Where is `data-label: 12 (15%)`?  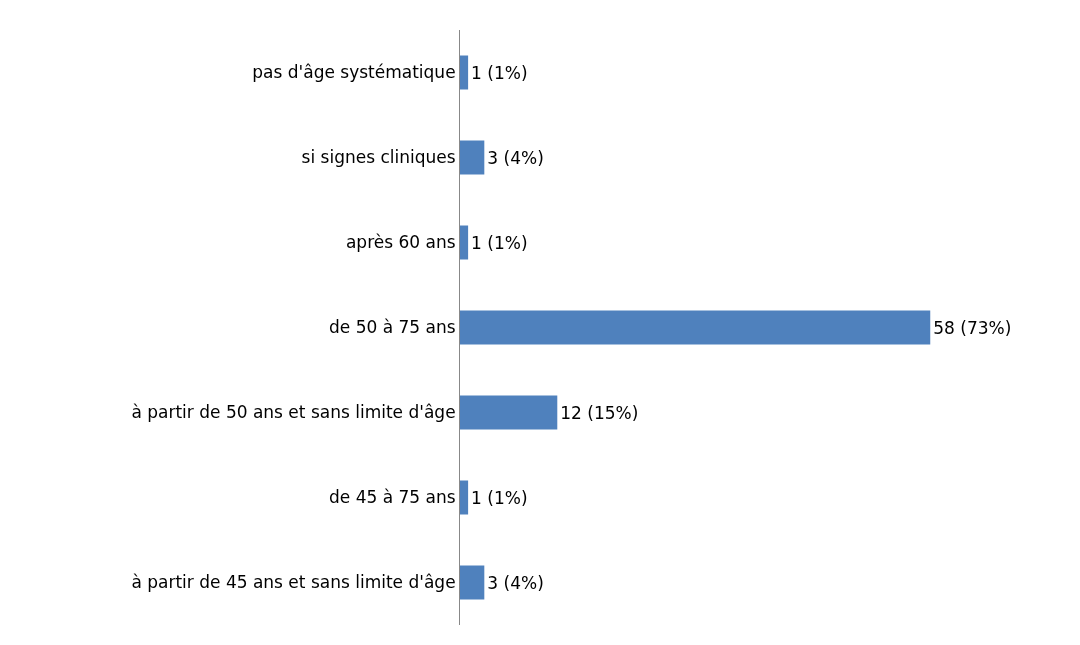
data-label: 12 (15%) is located at coordinates (599, 412).